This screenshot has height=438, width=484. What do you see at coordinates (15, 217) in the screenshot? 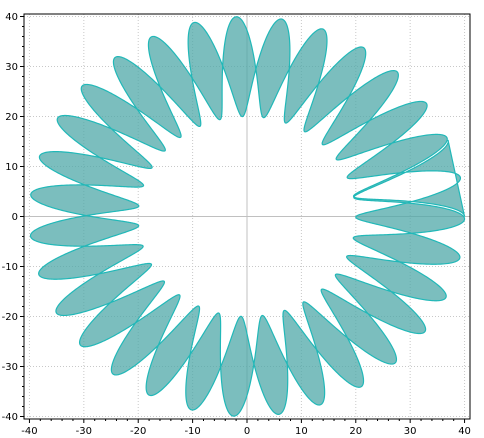
I see `y-tick-label: 0` at bounding box center [15, 217].